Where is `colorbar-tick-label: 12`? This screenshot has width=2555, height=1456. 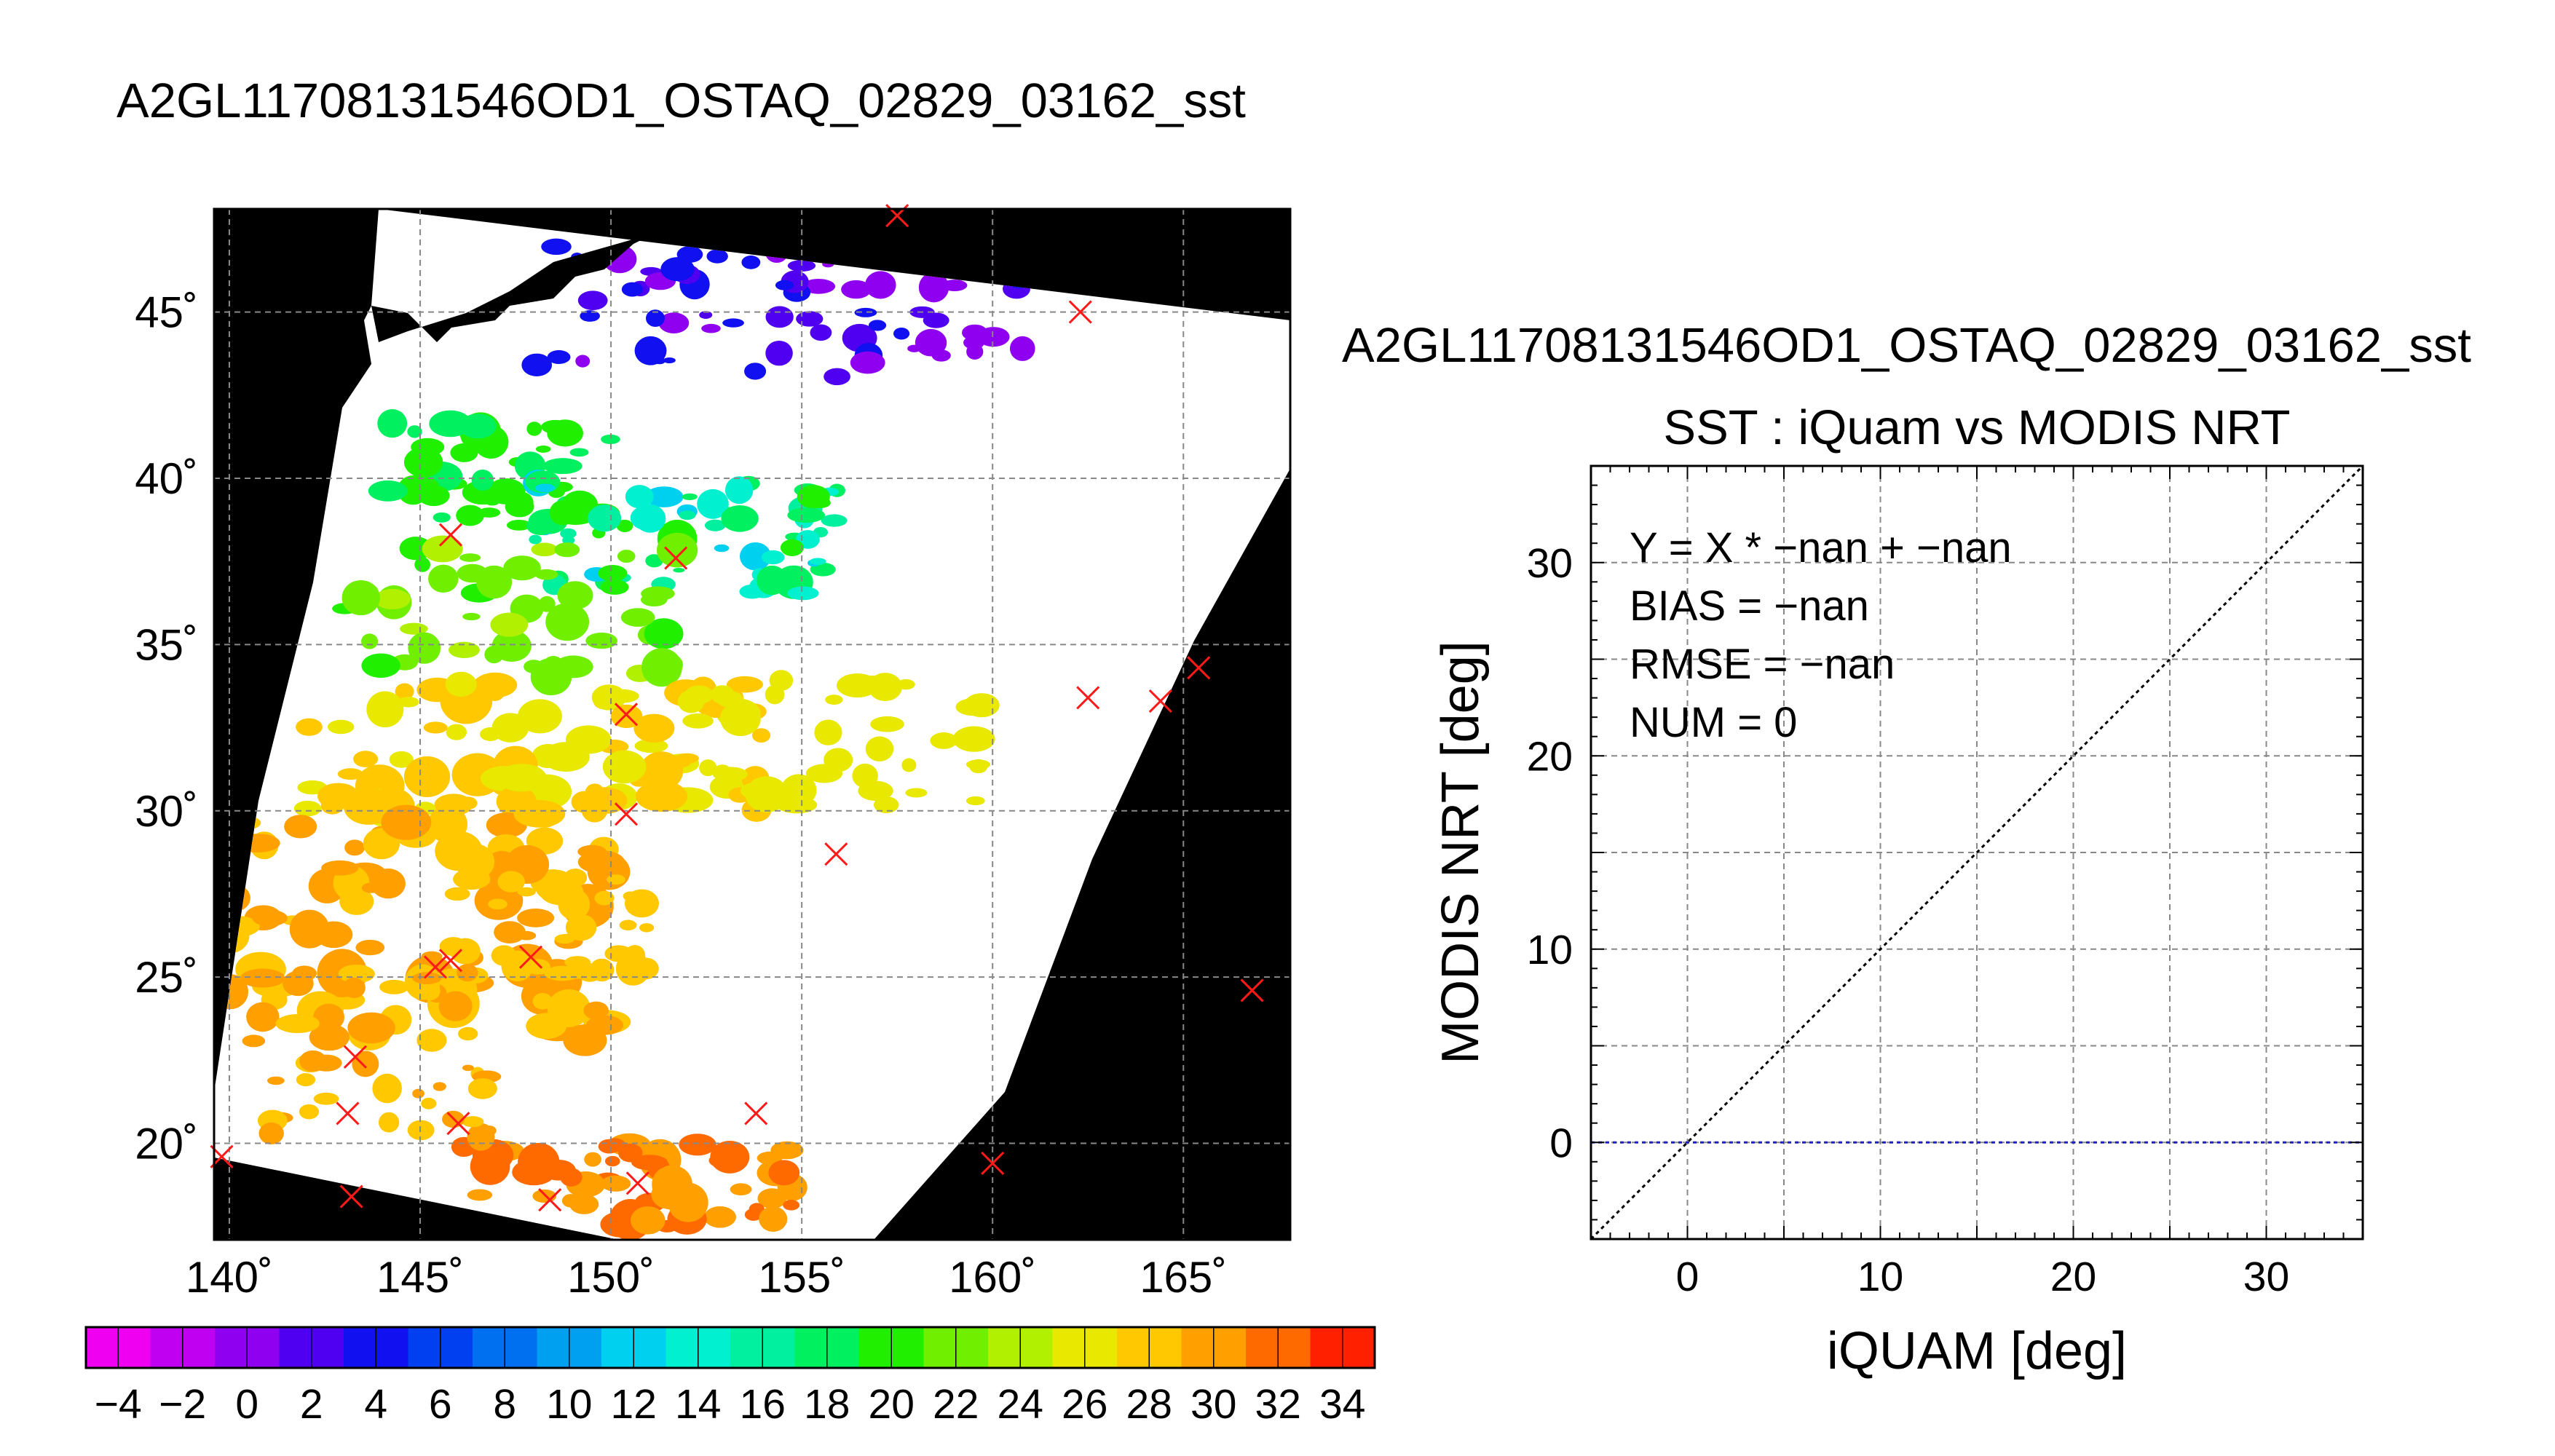
colorbar-tick-label: 12 is located at coordinates (634, 1404).